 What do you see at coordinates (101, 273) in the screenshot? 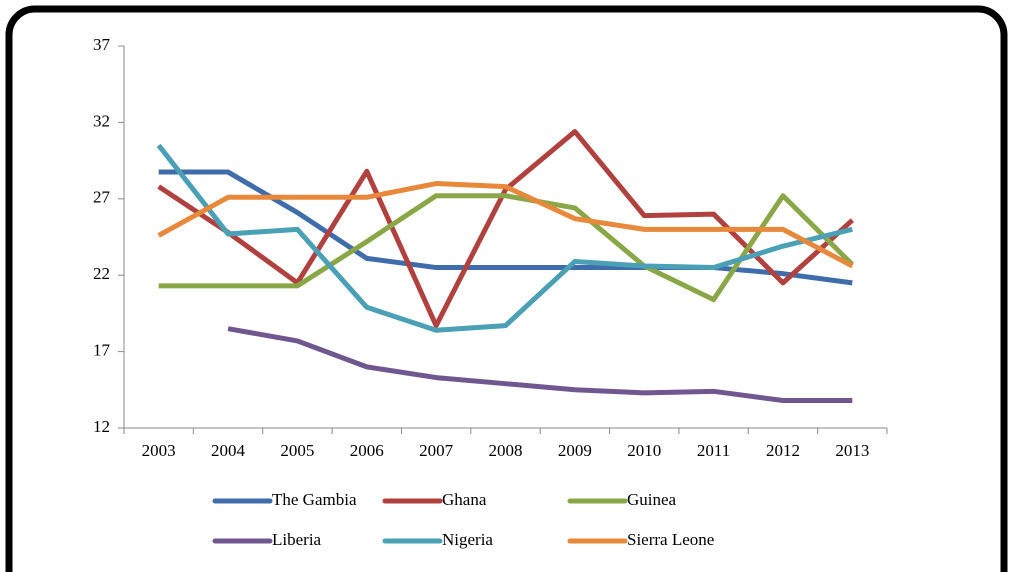
I see `y-tick-label: 22` at bounding box center [101, 273].